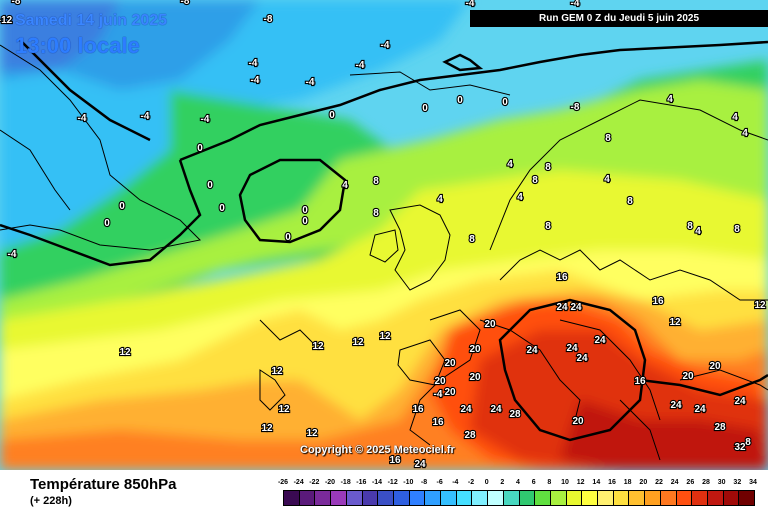 The height and width of the screenshot is (512, 768). Describe the element at coordinates (533, 482) in the screenshot. I see `color-scale-tick-label: 6` at that location.